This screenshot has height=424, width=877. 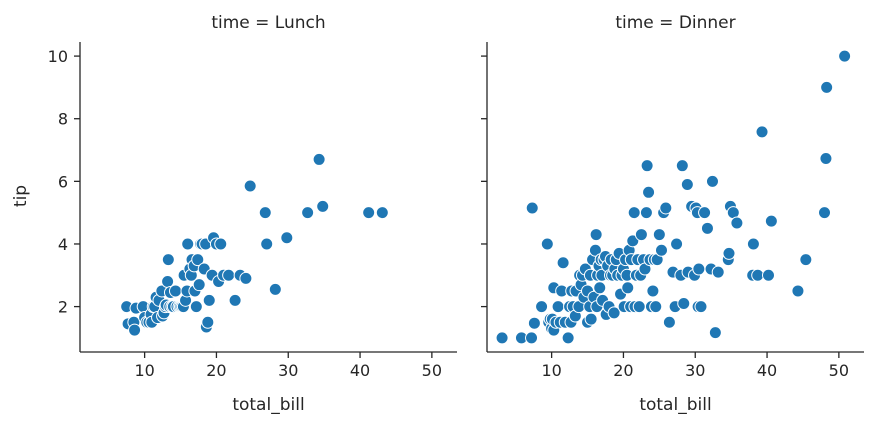 What do you see at coordinates (63, 119) in the screenshot?
I see `y-tick-label: 8` at bounding box center [63, 119].